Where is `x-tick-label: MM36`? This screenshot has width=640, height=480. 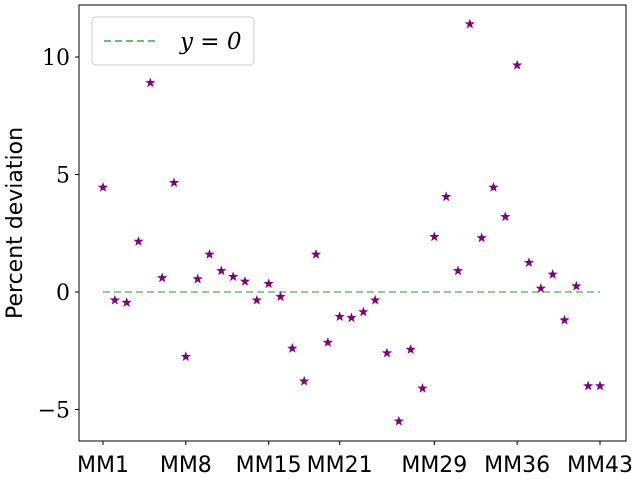 x-tick-label: MM36 is located at coordinates (517, 465).